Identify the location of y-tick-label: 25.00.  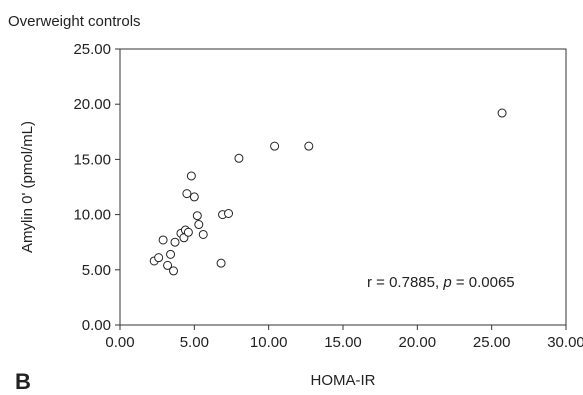
(92, 49).